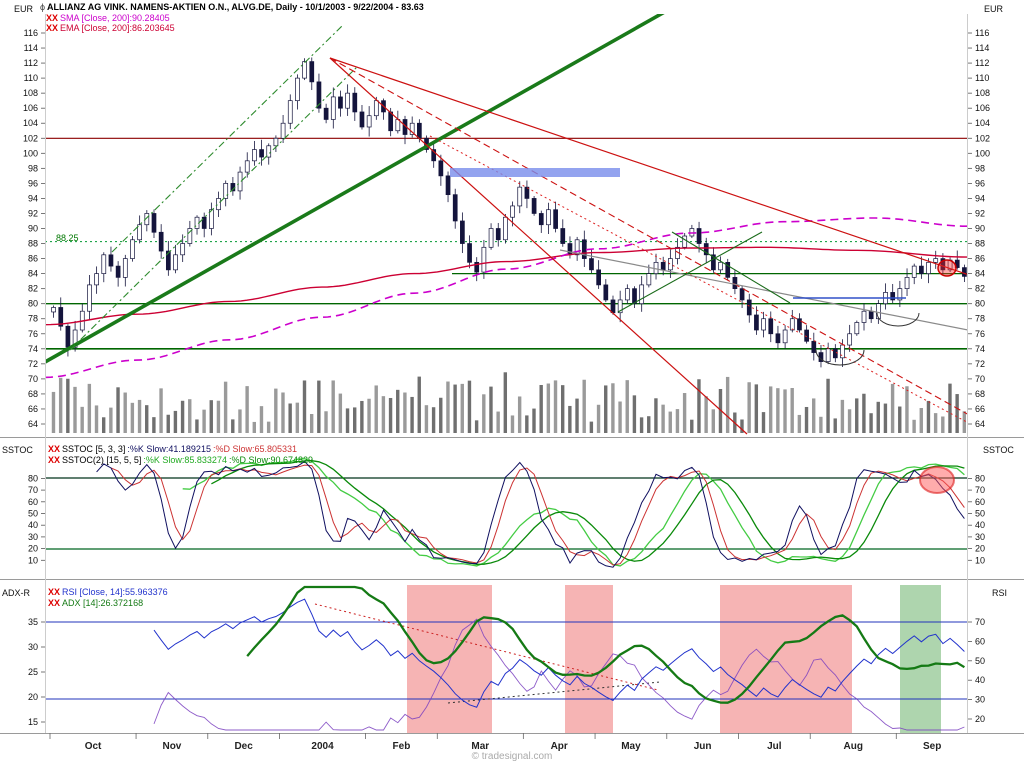 Image resolution: width=1024 pixels, height=768 pixels. Describe the element at coordinates (937, 480) in the screenshot. I see `highlight-ellipse` at that location.